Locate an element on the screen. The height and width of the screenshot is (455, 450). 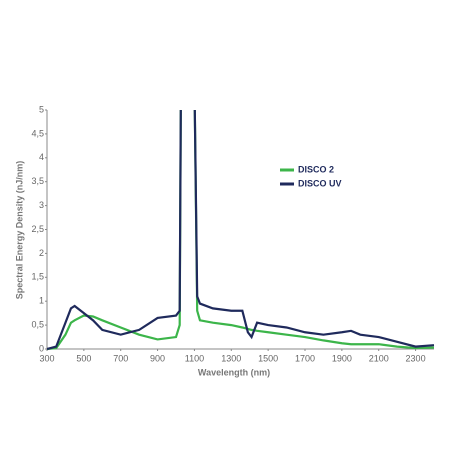
y-tick-label: 3,5 is located at coordinates (37, 181).